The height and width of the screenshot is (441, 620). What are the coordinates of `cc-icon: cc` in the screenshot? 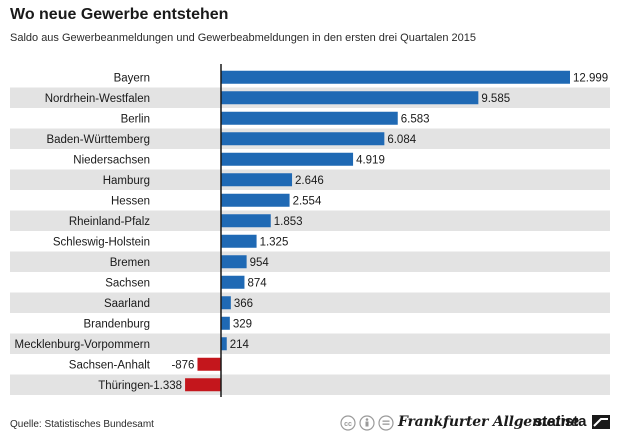 It's located at (348, 423).